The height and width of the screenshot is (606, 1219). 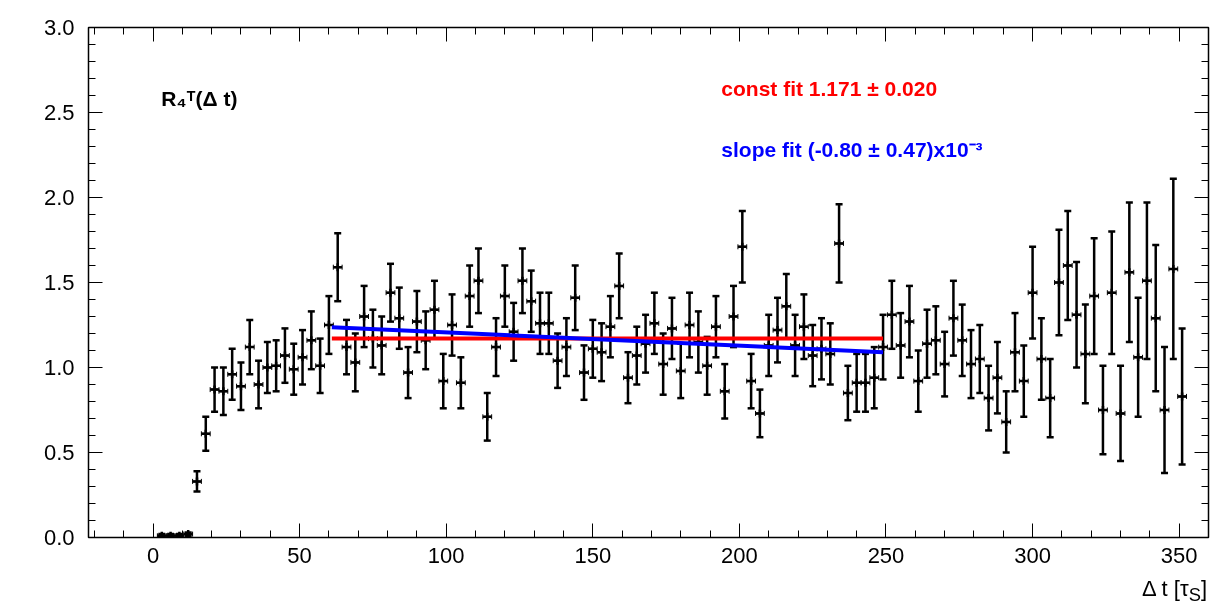 What do you see at coordinates (299, 555) in the screenshot?
I see `x-tick-label: 50` at bounding box center [299, 555].